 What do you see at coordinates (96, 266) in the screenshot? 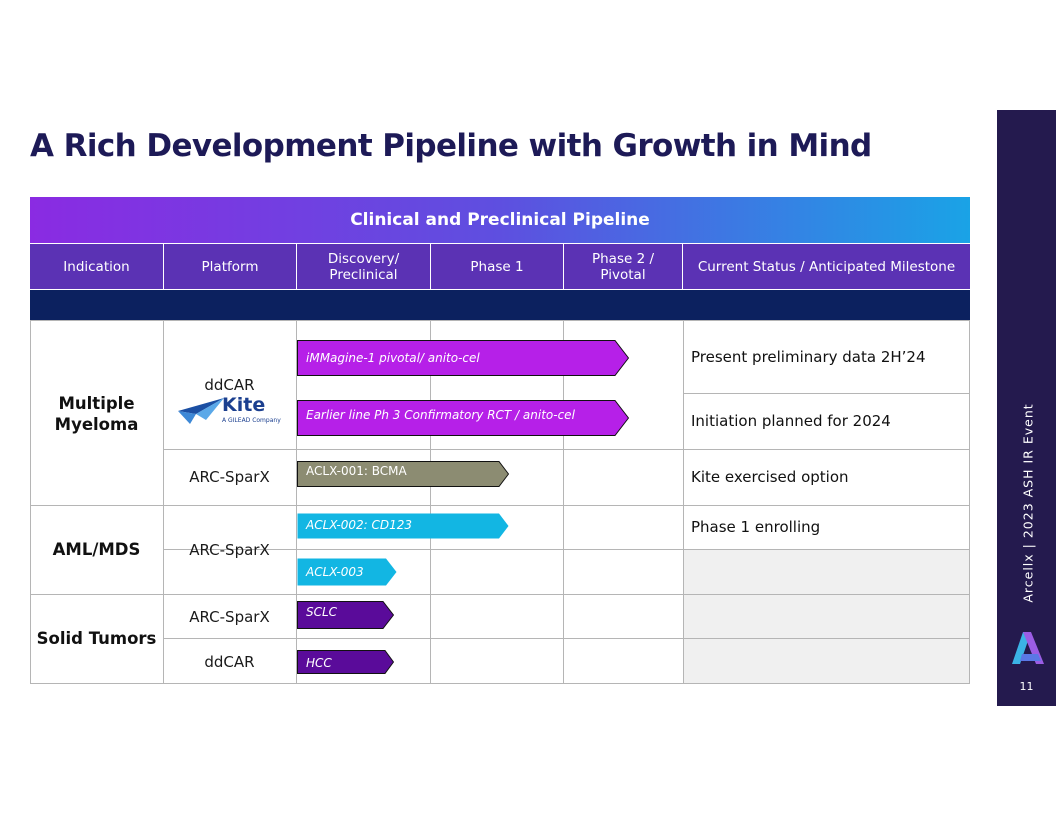
I see `header-indication: Indication` at bounding box center [96, 266].